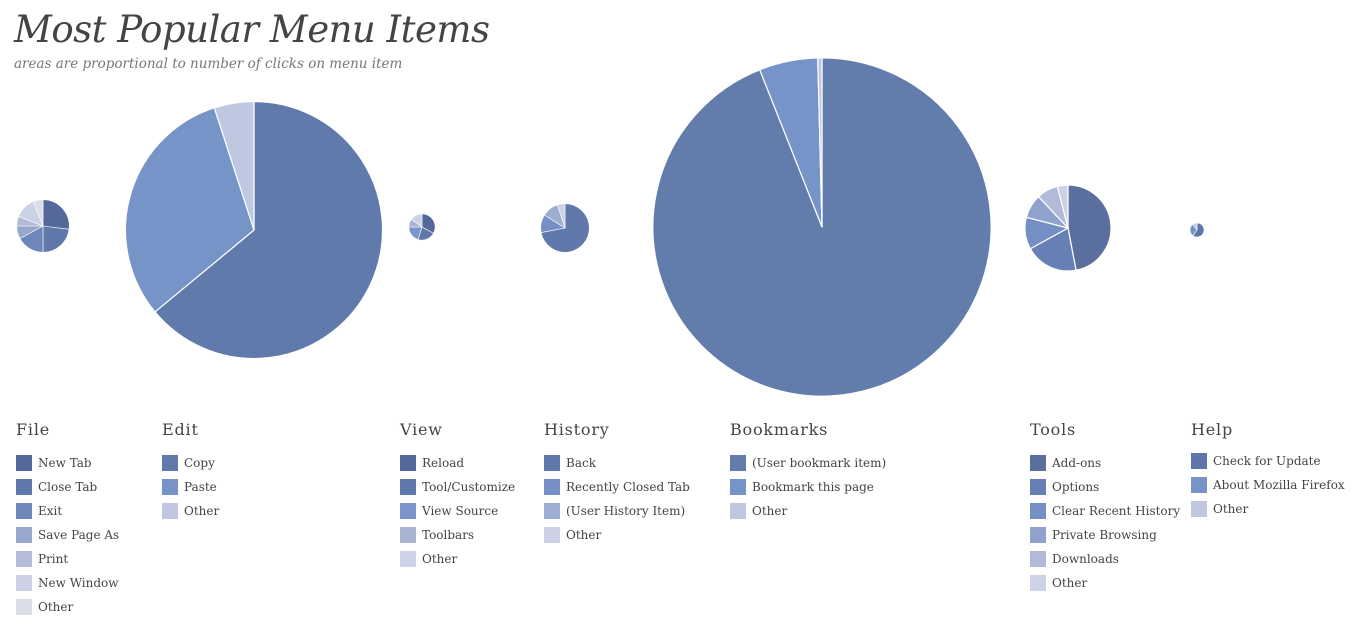 Image resolution: width=1360 pixels, height=638 pixels. I want to click on legend-label: Exit, so click(50, 511).